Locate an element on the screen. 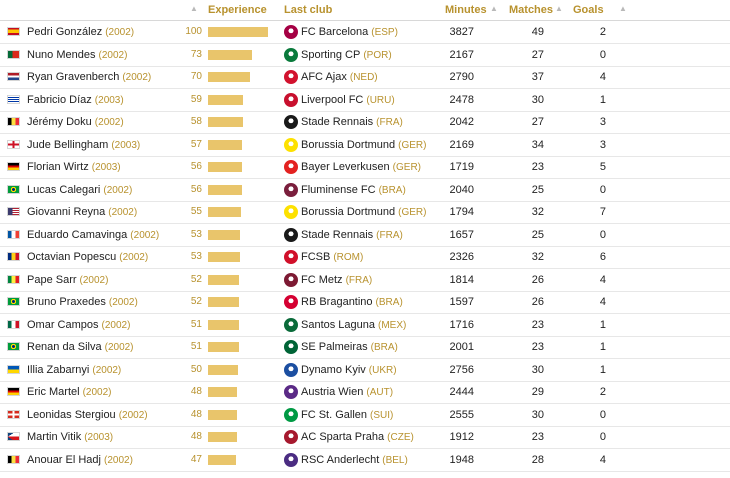  player-name: Fabricio Díaz is located at coordinates (59, 99).